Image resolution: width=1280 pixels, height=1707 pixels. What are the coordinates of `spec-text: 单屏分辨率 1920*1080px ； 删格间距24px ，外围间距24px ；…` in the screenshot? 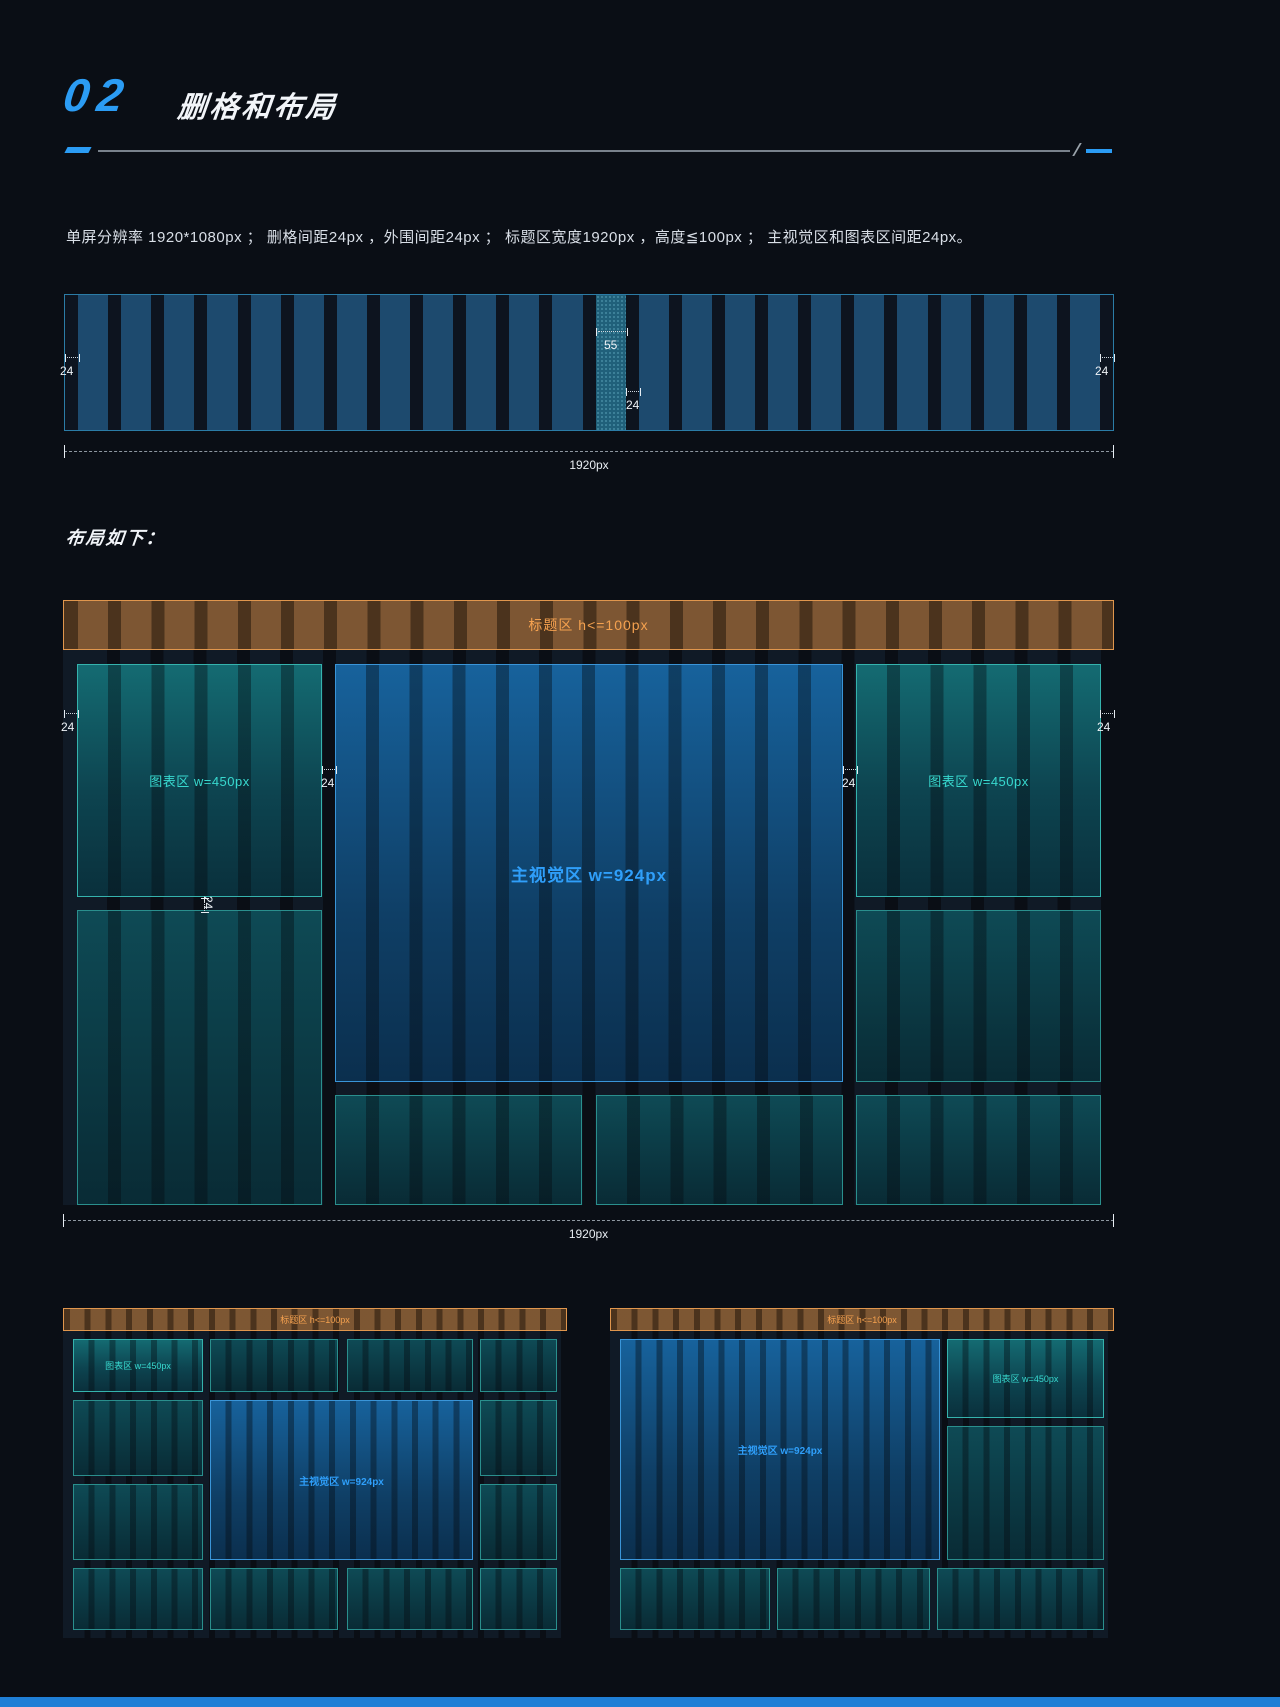 It's located at (519, 237).